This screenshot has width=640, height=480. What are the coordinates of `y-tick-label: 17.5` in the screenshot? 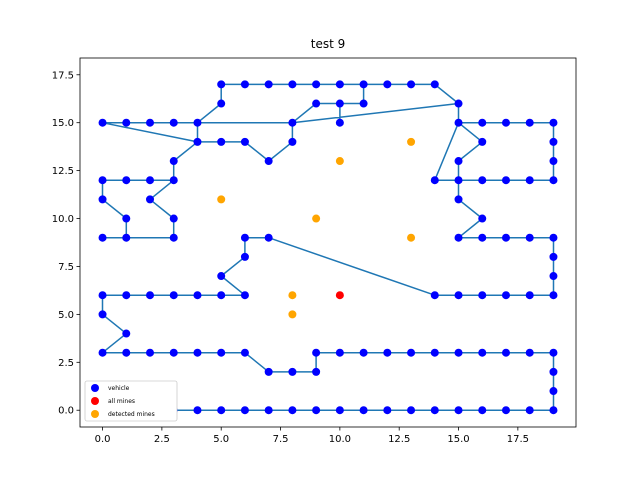 It's located at (63, 75).